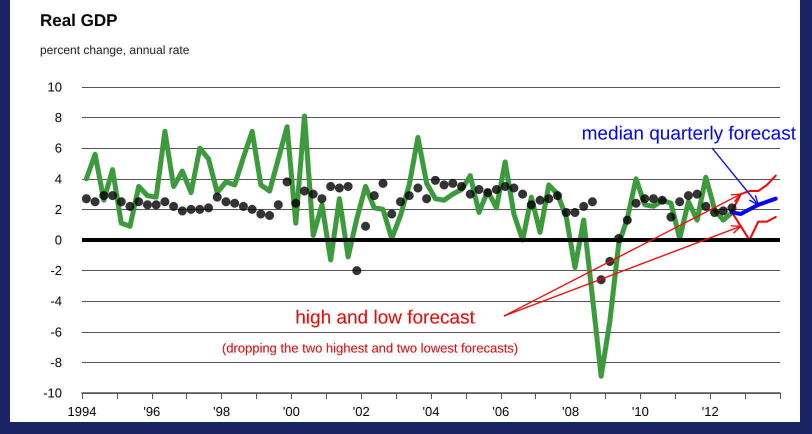  I want to click on x-tick-label: '02, so click(361, 411).